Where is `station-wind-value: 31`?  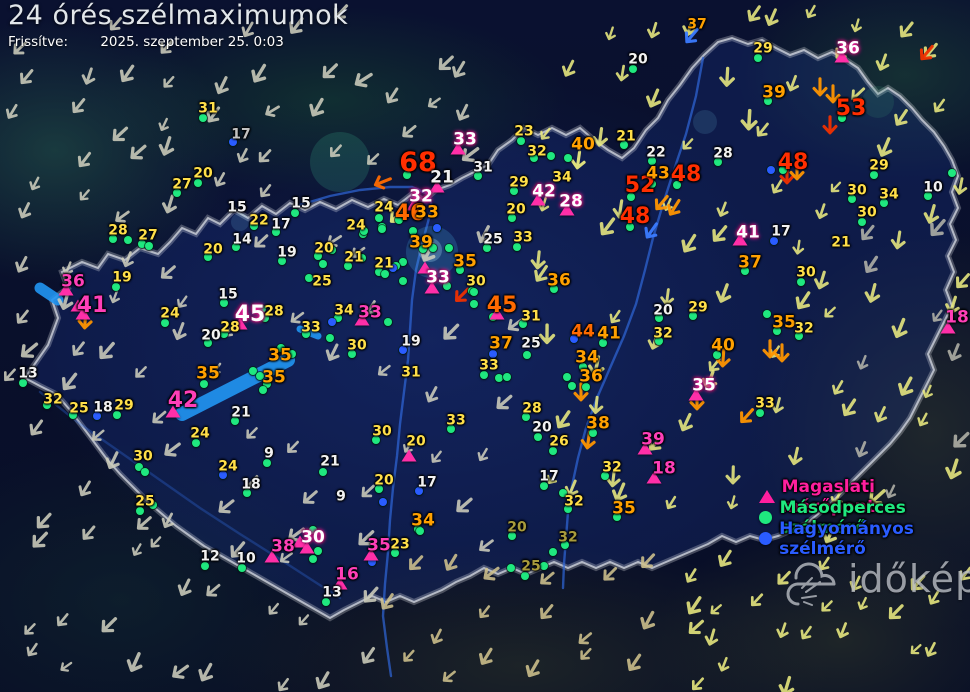 station-wind-value: 31 is located at coordinates (208, 108).